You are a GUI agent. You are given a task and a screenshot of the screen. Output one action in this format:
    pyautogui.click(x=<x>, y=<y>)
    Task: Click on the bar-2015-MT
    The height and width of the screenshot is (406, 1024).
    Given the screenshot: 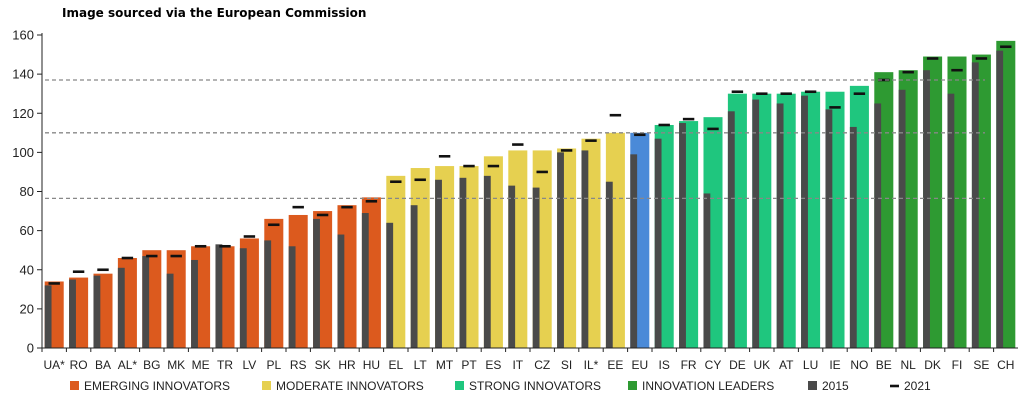 What is the action you would take?
    pyautogui.click(x=438, y=263)
    